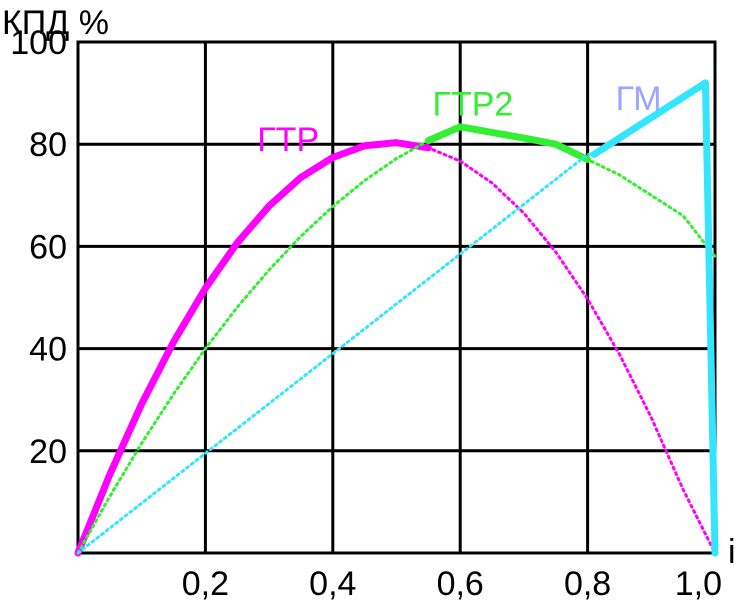  What do you see at coordinates (48, 247) in the screenshot?
I see `y-tick-label: 60` at bounding box center [48, 247].